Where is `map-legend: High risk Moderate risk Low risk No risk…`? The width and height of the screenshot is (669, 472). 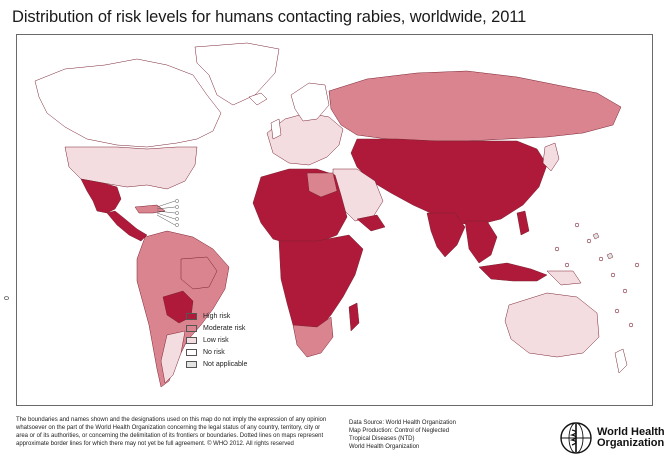 map-legend: High risk Moderate risk Low risk No risk… is located at coordinates (216, 340).